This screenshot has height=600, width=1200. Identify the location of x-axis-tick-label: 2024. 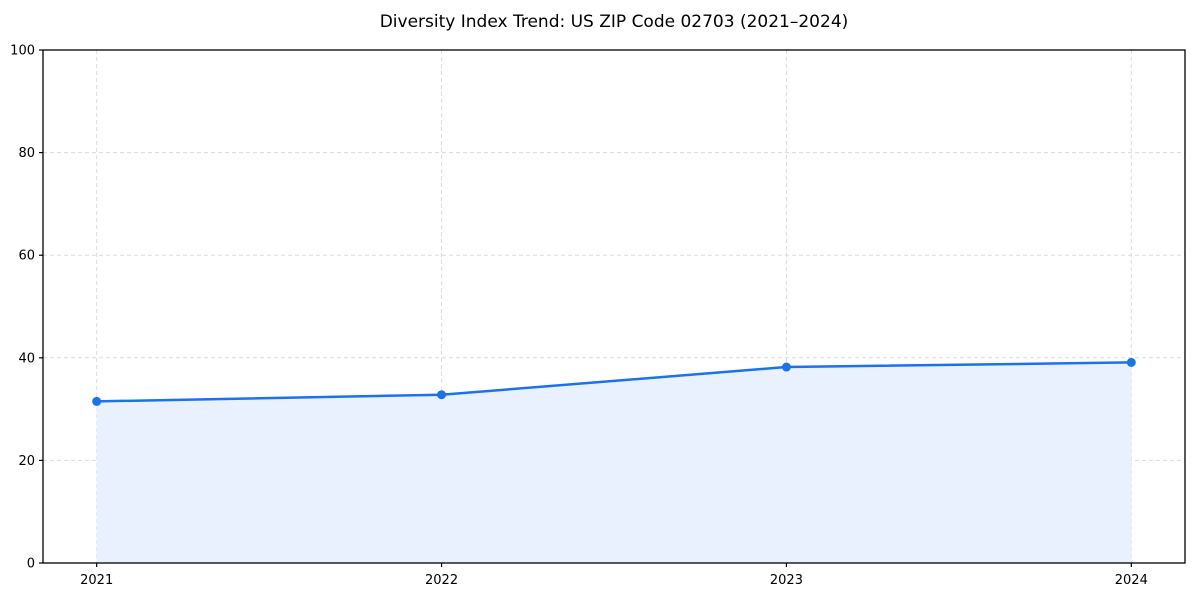
(1131, 580).